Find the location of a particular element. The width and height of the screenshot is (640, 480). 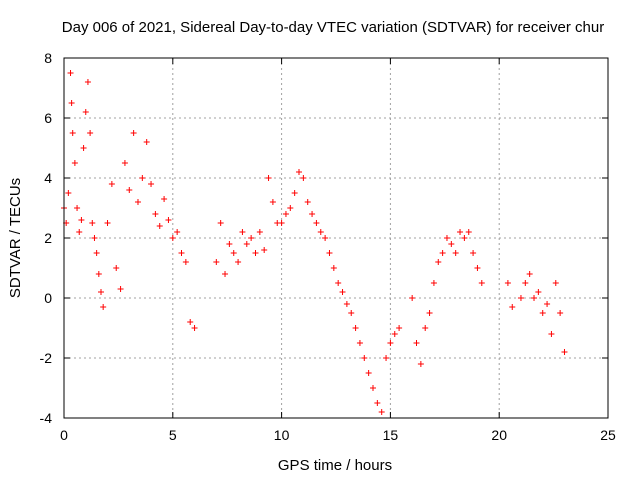

y-tick-label: 6 is located at coordinates (48, 118).